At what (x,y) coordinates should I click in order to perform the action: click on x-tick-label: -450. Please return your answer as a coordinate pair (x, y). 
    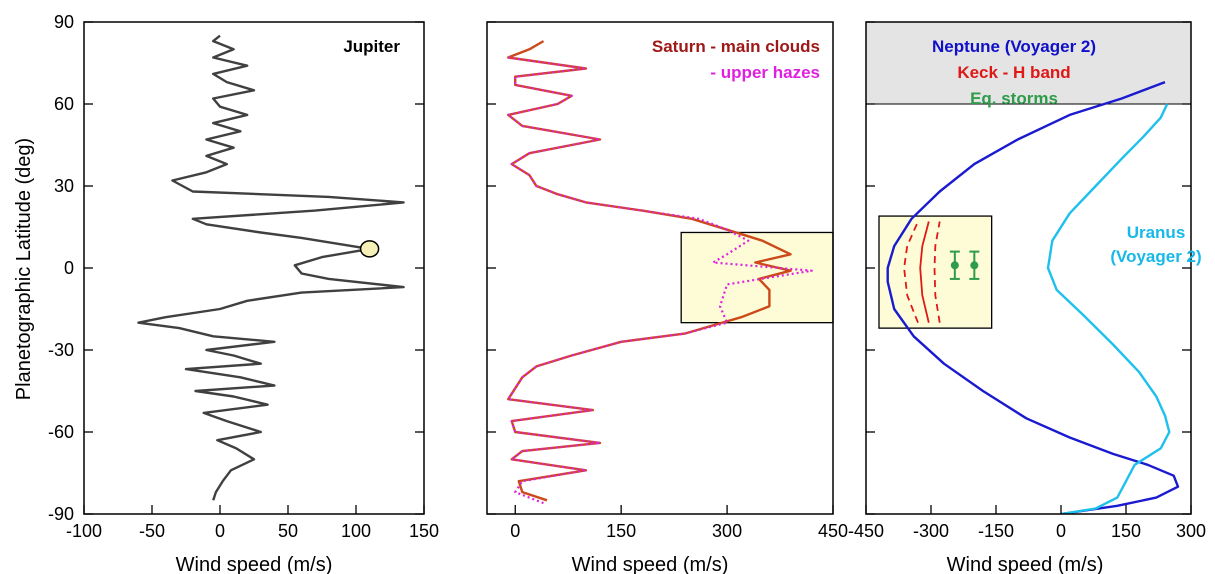
    Looking at the image, I should click on (866, 531).